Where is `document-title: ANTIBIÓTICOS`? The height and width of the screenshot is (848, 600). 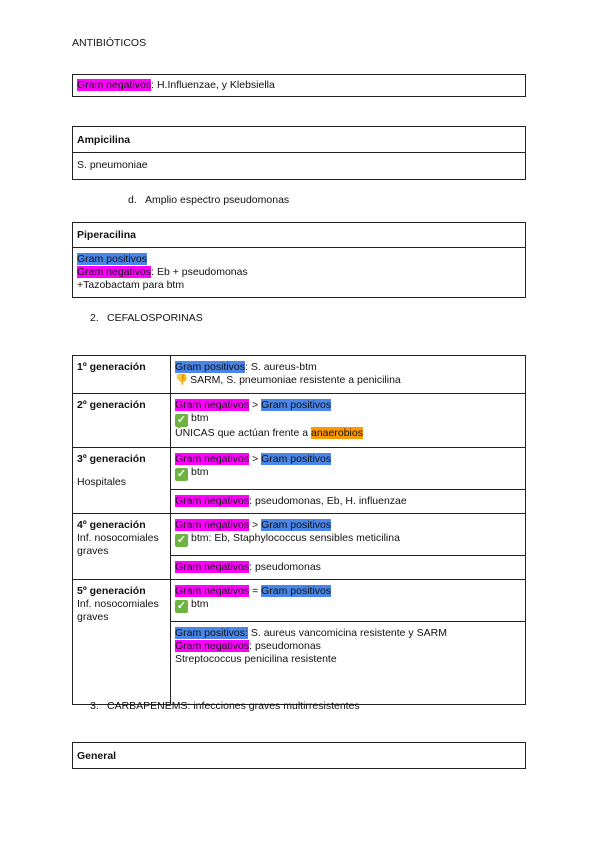
document-title: ANTIBIÓTICOS is located at coordinates (109, 43).